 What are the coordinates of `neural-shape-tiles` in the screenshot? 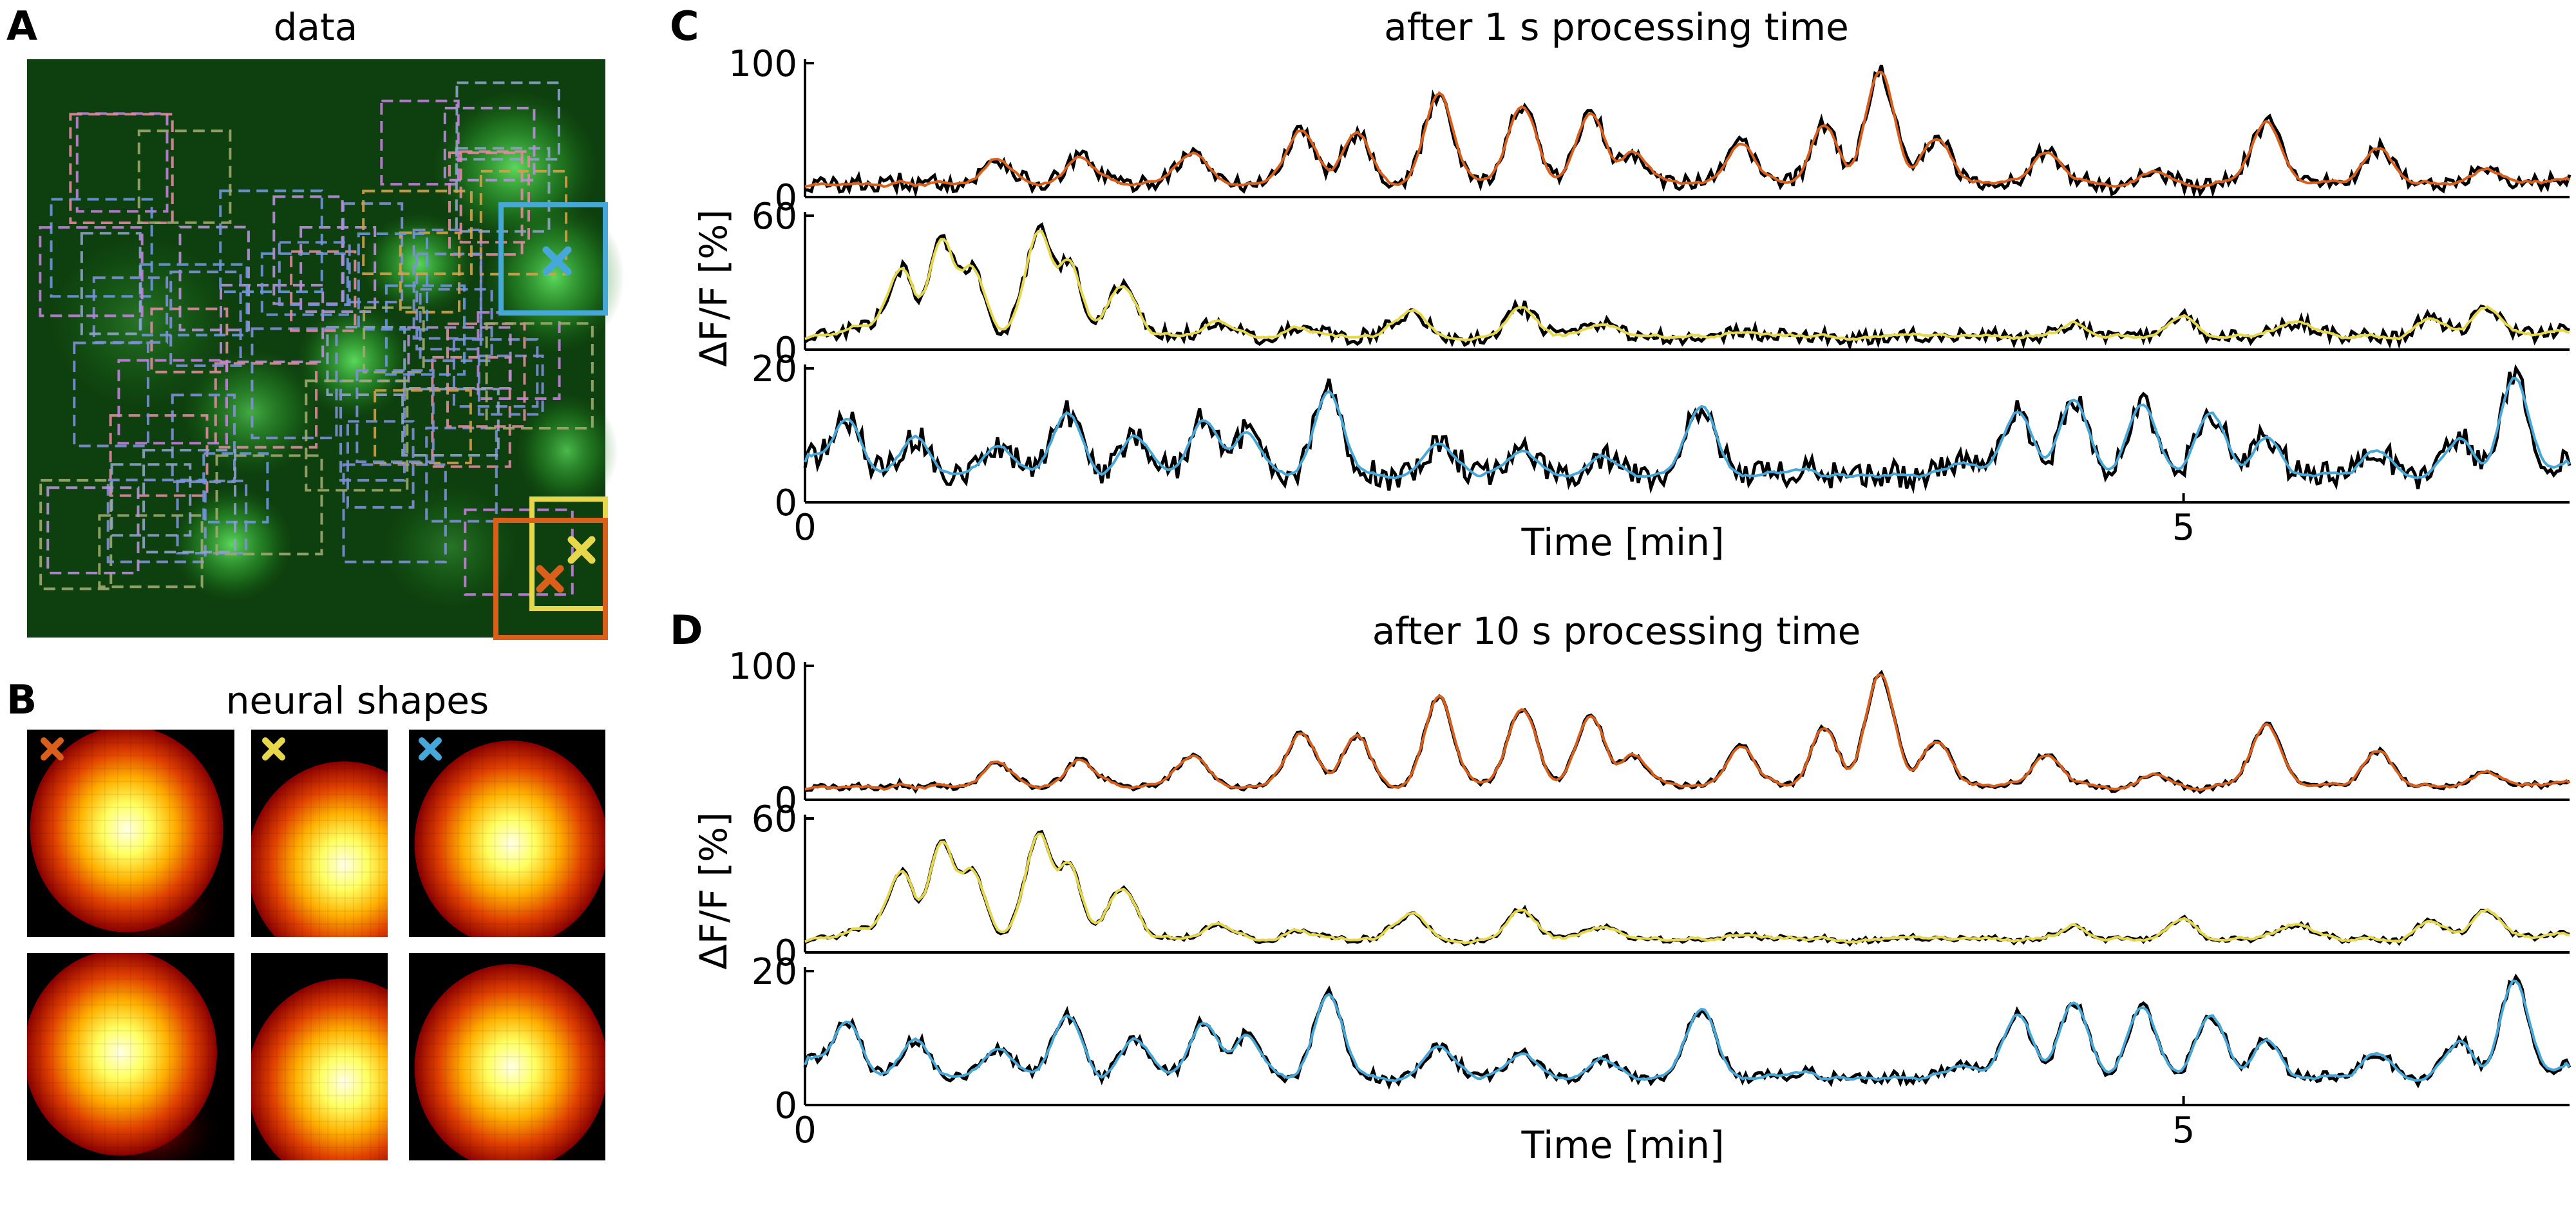 It's located at (316, 945).